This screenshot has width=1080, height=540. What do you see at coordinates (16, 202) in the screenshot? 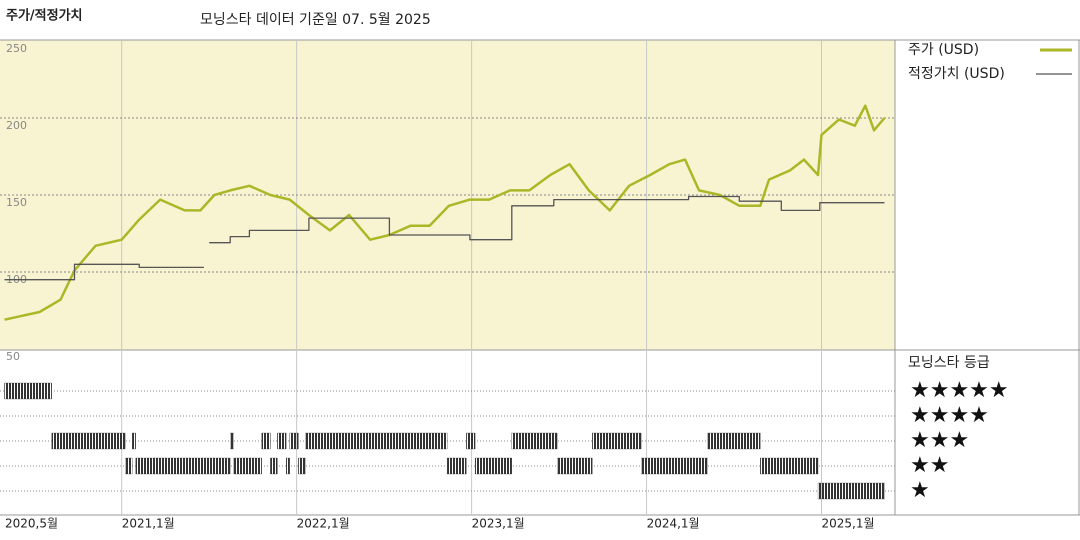
I see `y-tick-label: 150` at bounding box center [16, 202].